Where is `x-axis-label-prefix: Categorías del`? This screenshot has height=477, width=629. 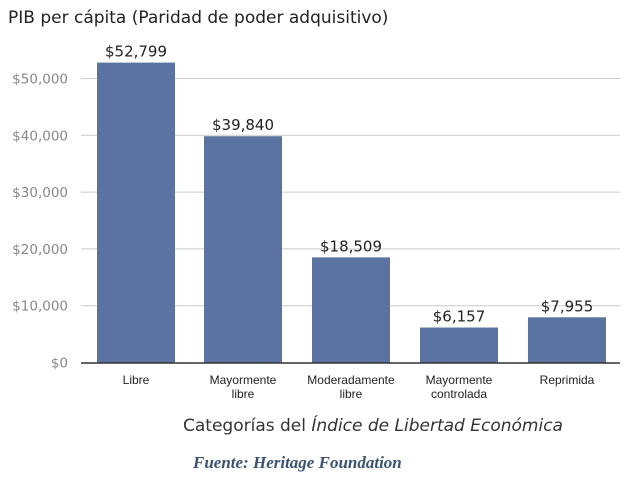
x-axis-label-prefix: Categorías del is located at coordinates (247, 426).